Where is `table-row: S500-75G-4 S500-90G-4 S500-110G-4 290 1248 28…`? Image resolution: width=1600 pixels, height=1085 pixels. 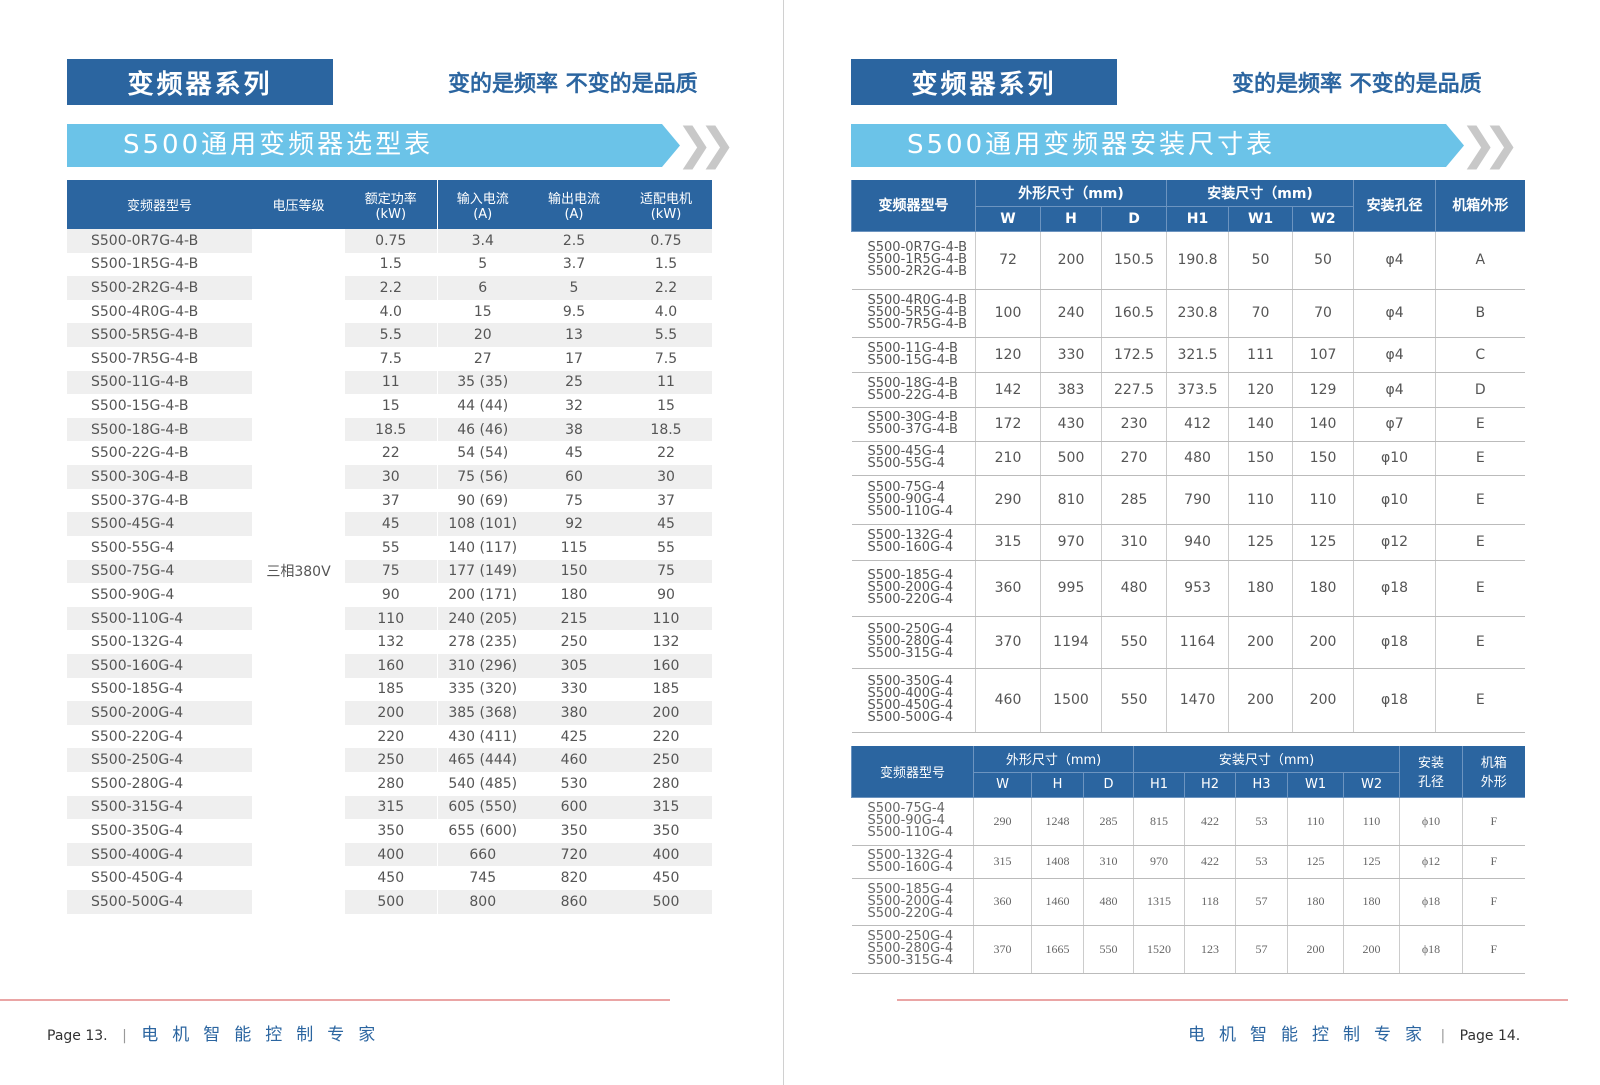 table-row: S500-75G-4 S500-90G-4 S500-110G-4 290 1248 28… is located at coordinates (1188, 821).